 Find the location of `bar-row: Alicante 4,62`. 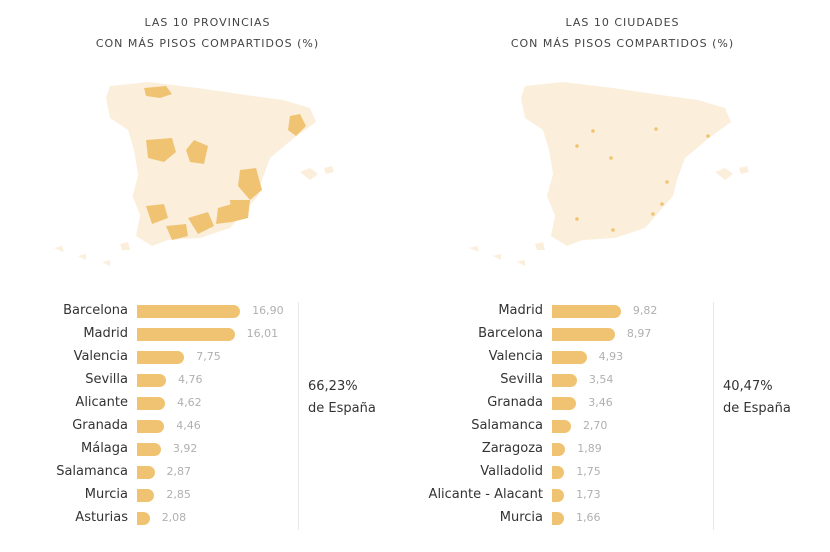

bar-row: Alicante 4,62 is located at coordinates (207, 403).